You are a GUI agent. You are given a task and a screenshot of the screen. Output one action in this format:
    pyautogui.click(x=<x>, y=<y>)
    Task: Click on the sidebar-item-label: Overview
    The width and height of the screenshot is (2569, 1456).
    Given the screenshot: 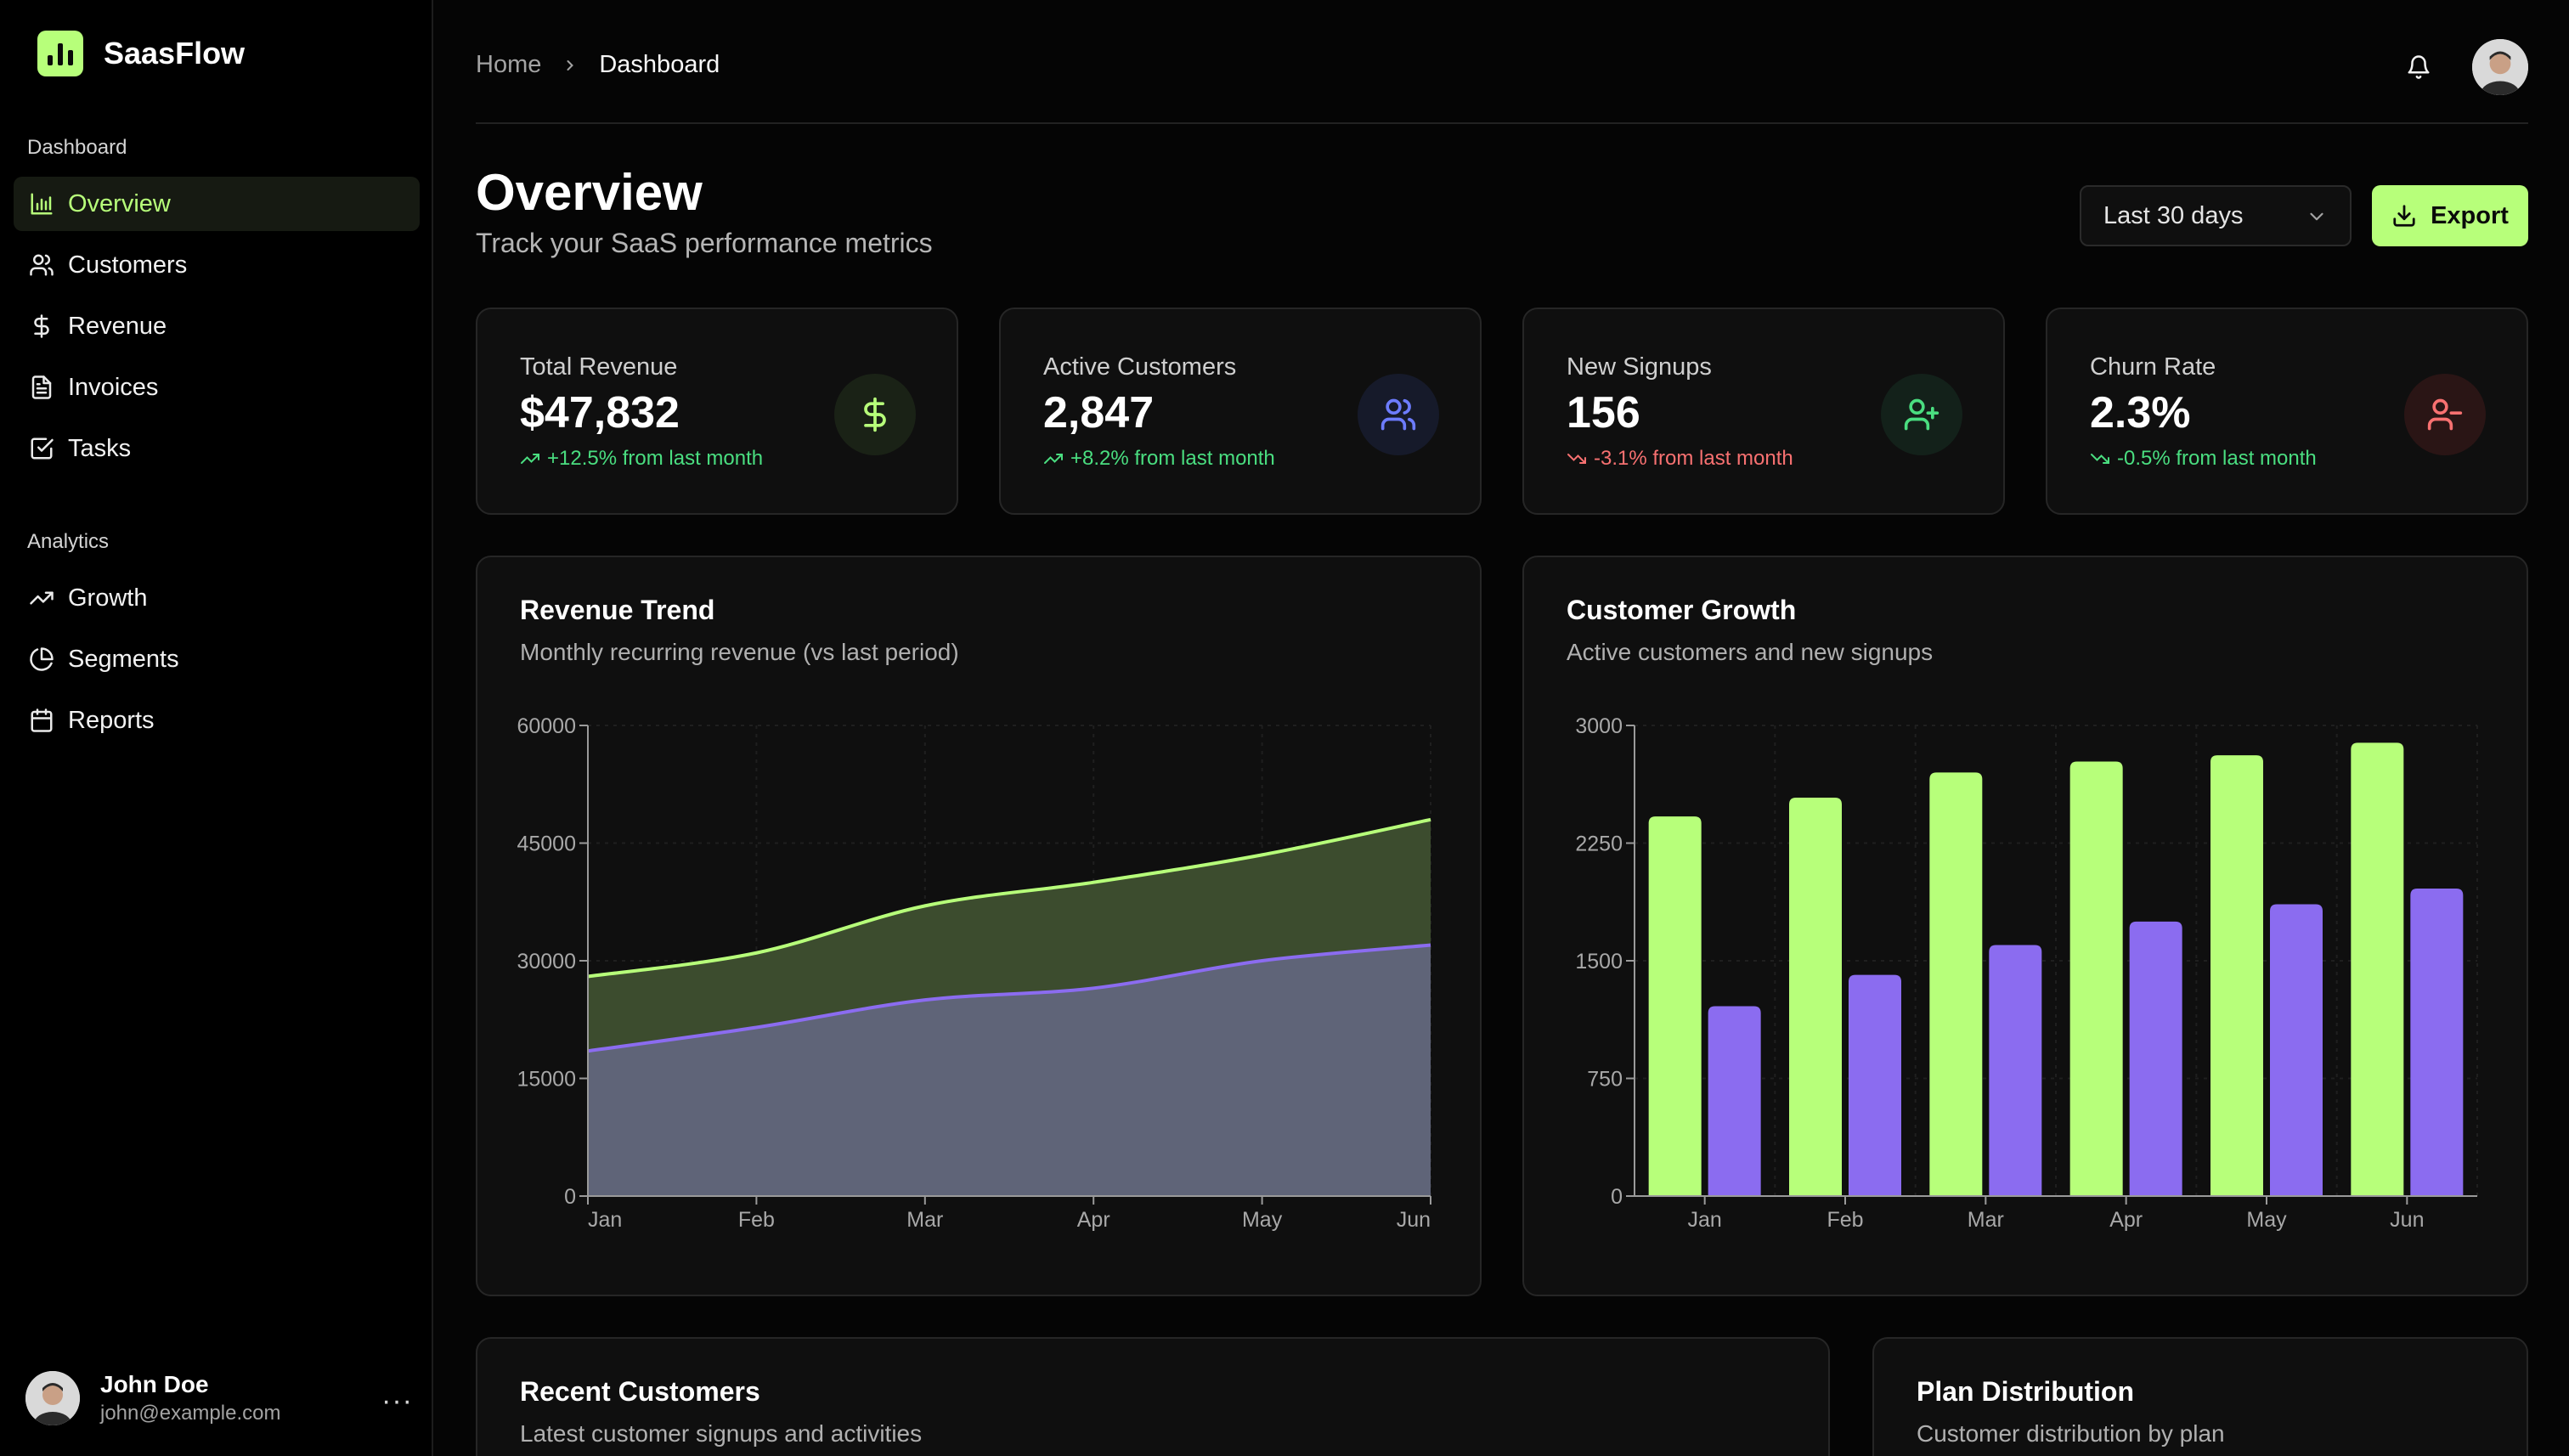 What is the action you would take?
    pyautogui.click(x=119, y=203)
    